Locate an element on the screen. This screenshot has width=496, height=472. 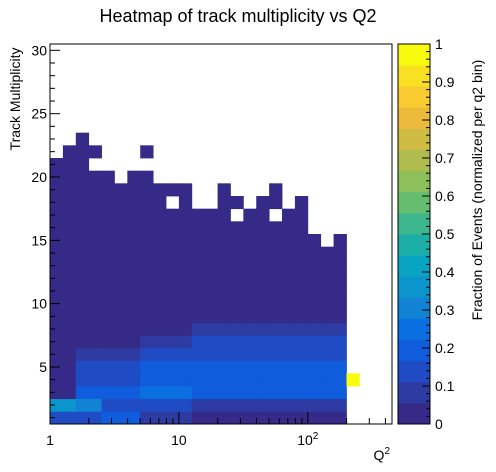
colorbar-tick-label: 0.9 is located at coordinates (445, 82).